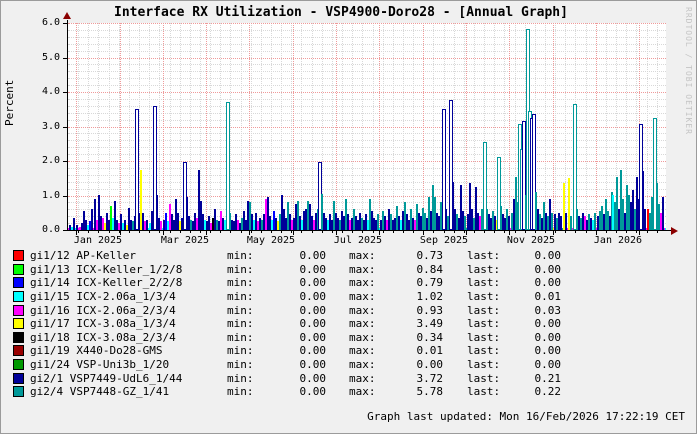 The height and width of the screenshot is (434, 697). What do you see at coordinates (106, 283) in the screenshot?
I see `legend-series-name: gi1/14 ICX-Keller_2/2/8` at bounding box center [106, 283].